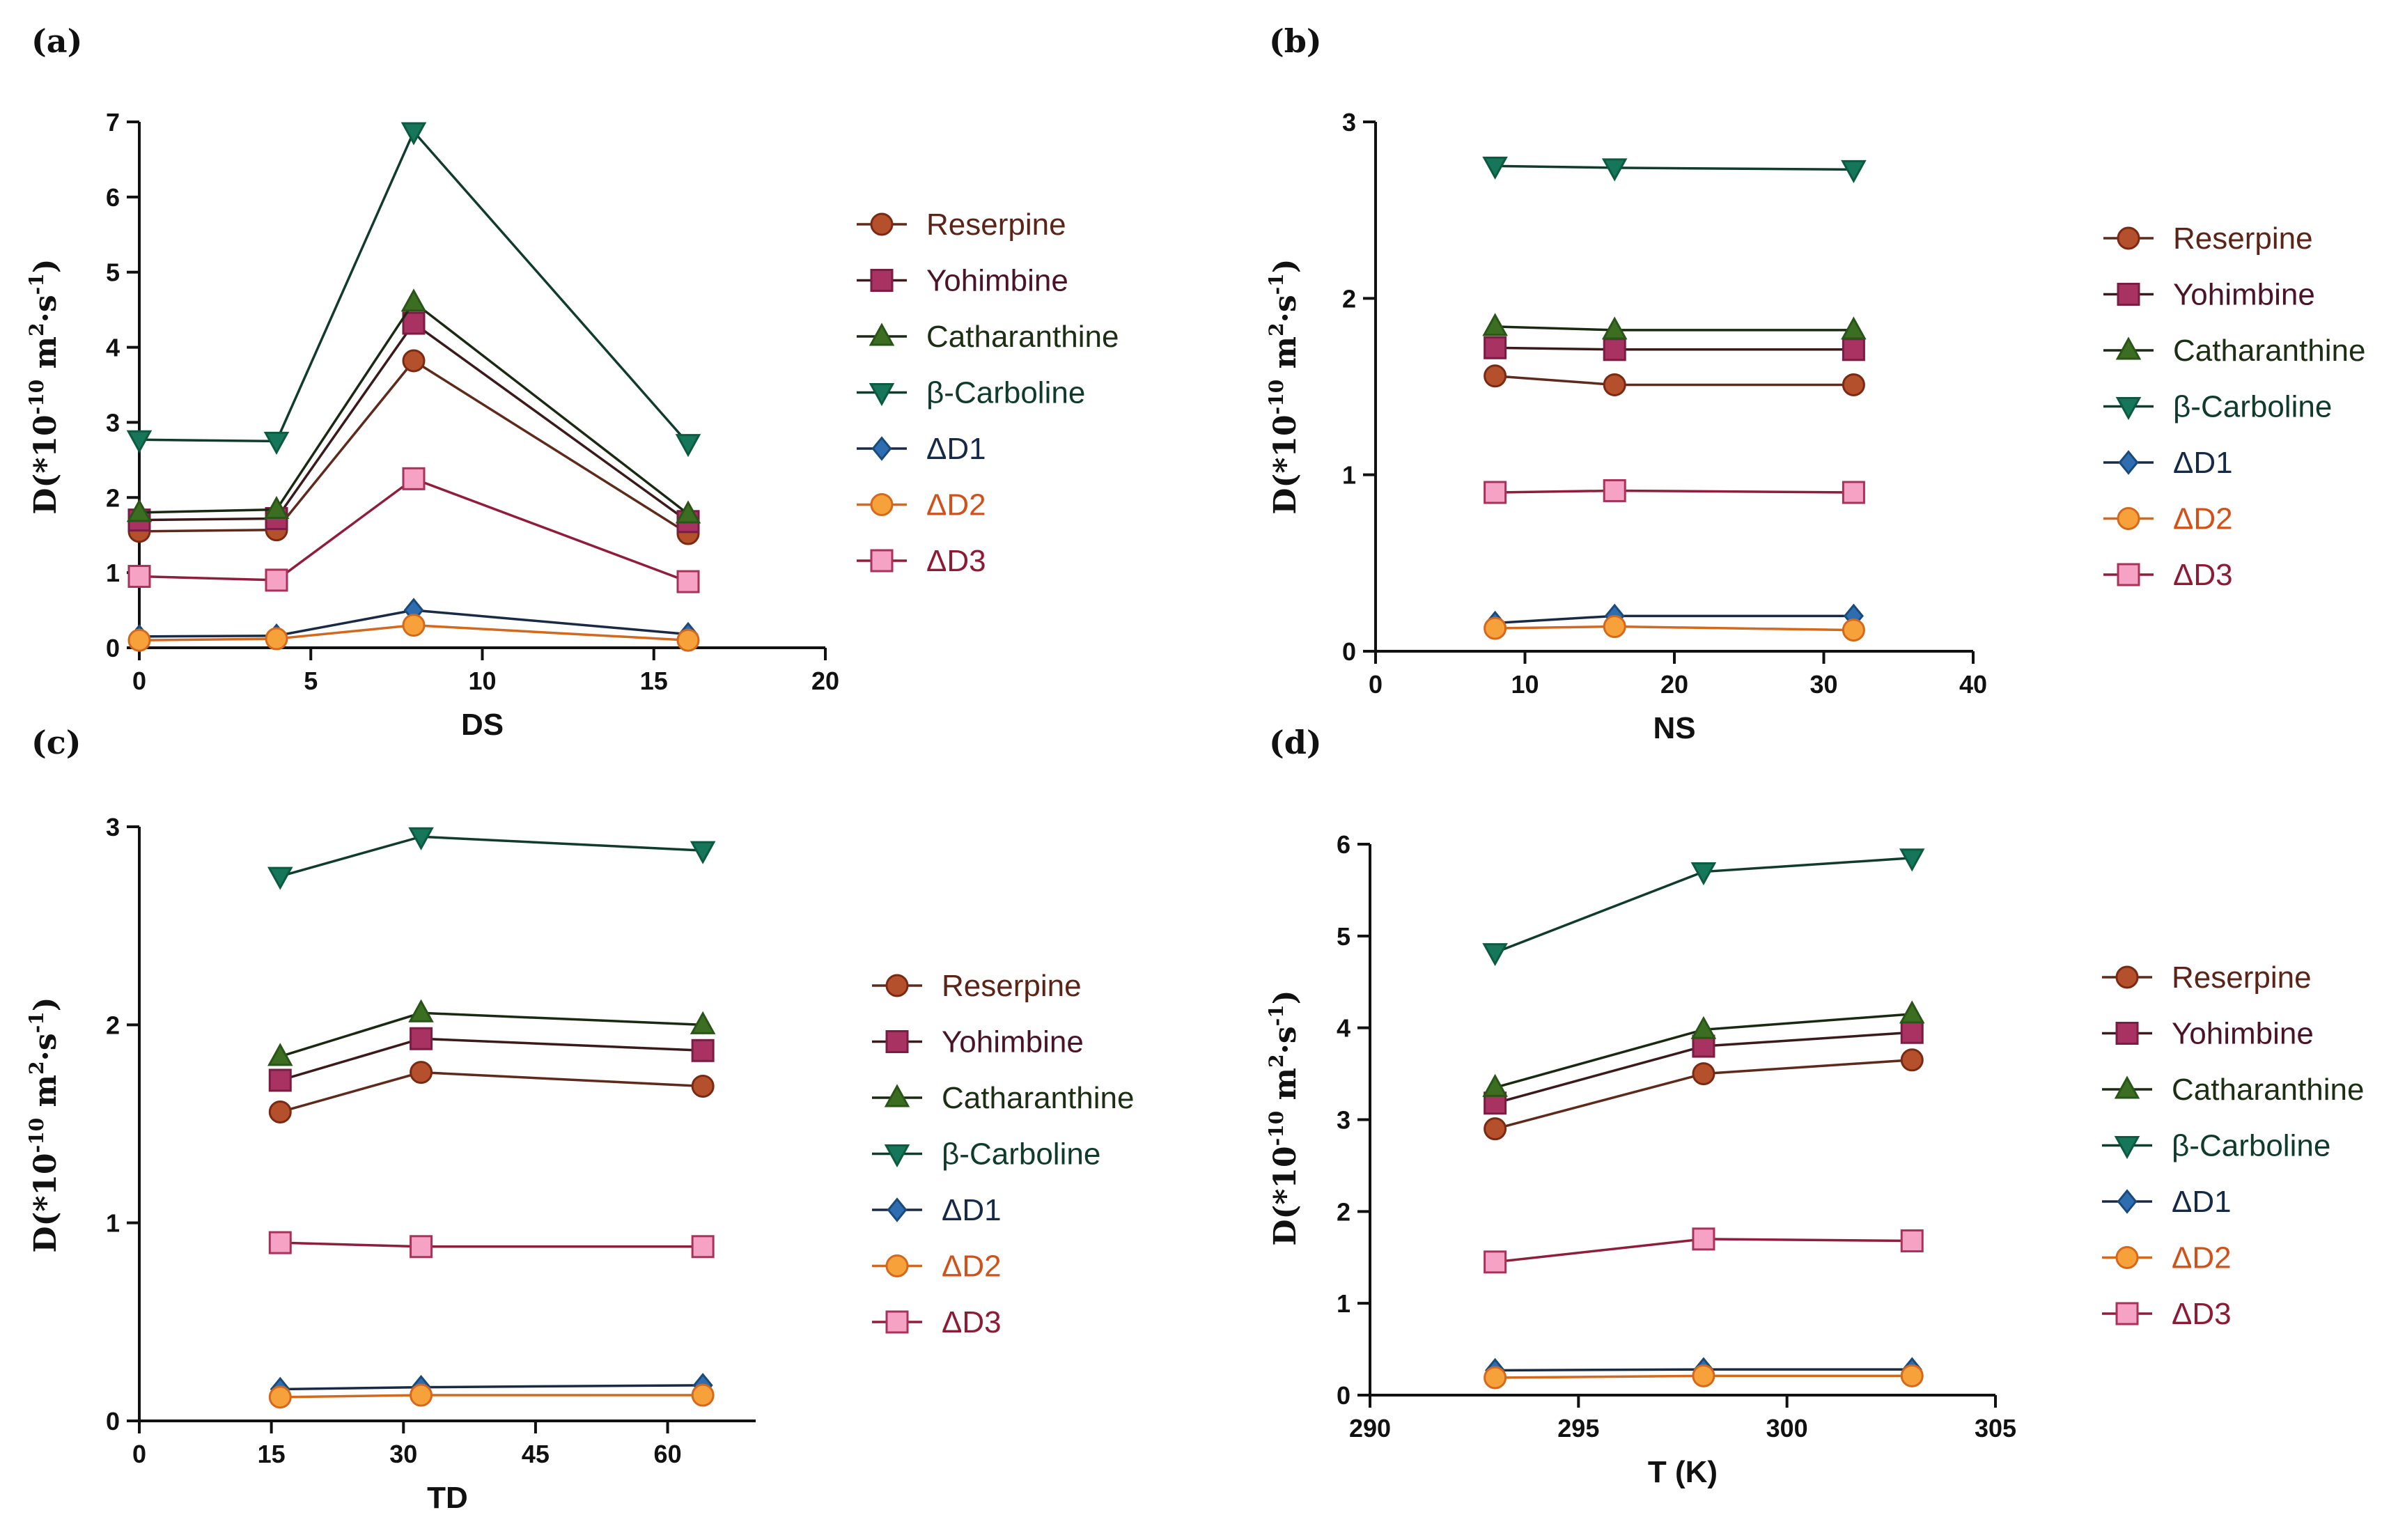  Describe the element at coordinates (921, 561) in the screenshot. I see `legend-item: ΔD3` at that location.